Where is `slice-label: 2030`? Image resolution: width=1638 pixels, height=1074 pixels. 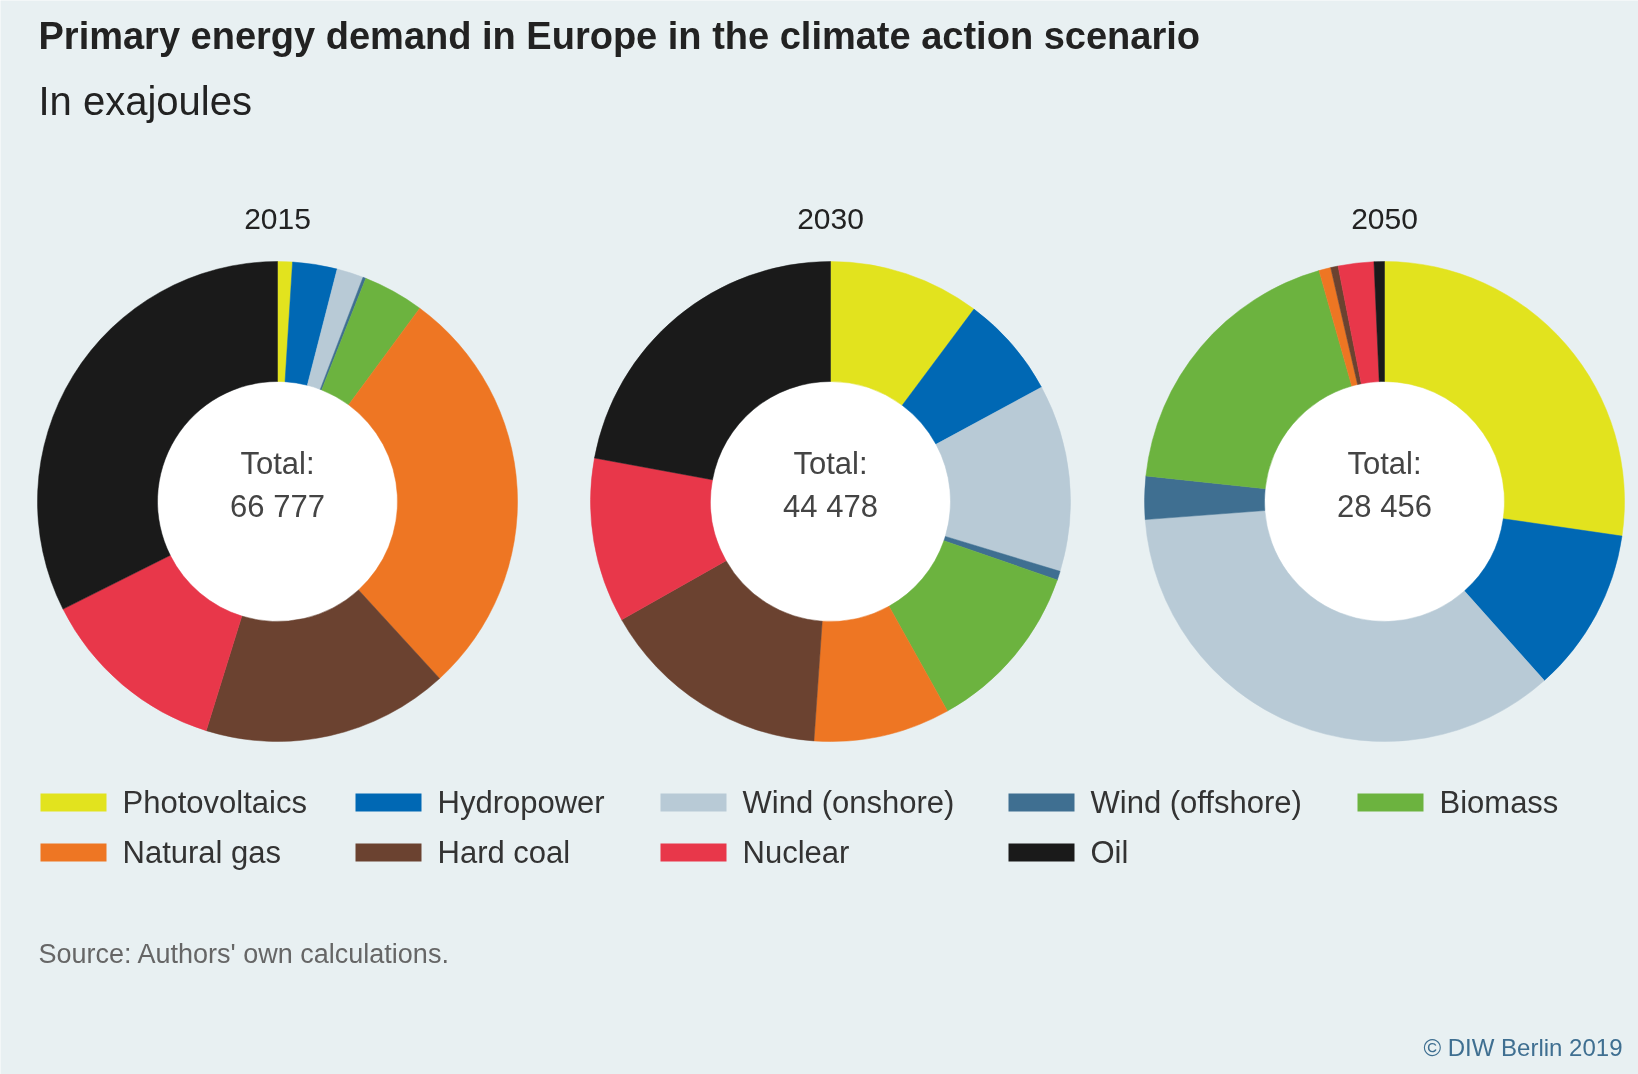 slice-label: 2030 is located at coordinates (830, 218).